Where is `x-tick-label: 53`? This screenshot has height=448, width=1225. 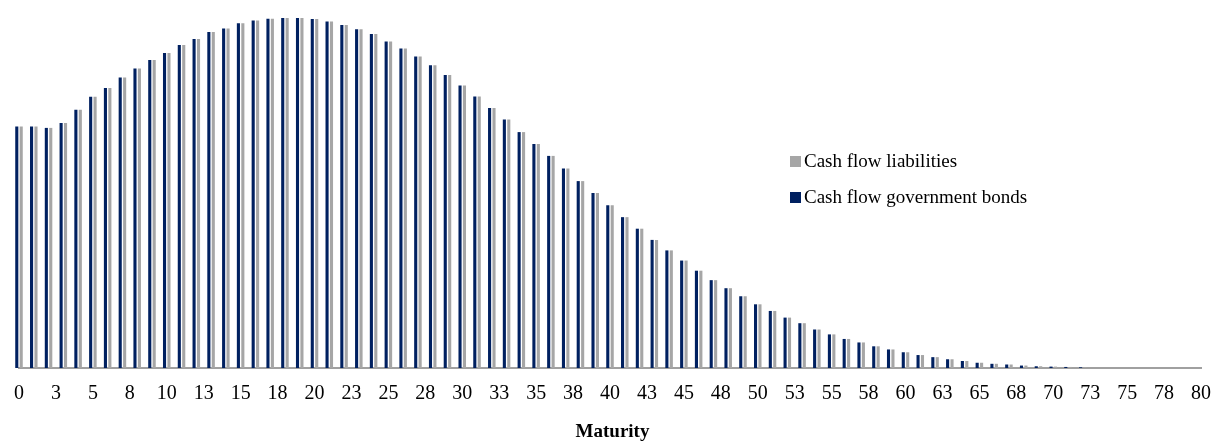 x-tick-label: 53 is located at coordinates (794, 392).